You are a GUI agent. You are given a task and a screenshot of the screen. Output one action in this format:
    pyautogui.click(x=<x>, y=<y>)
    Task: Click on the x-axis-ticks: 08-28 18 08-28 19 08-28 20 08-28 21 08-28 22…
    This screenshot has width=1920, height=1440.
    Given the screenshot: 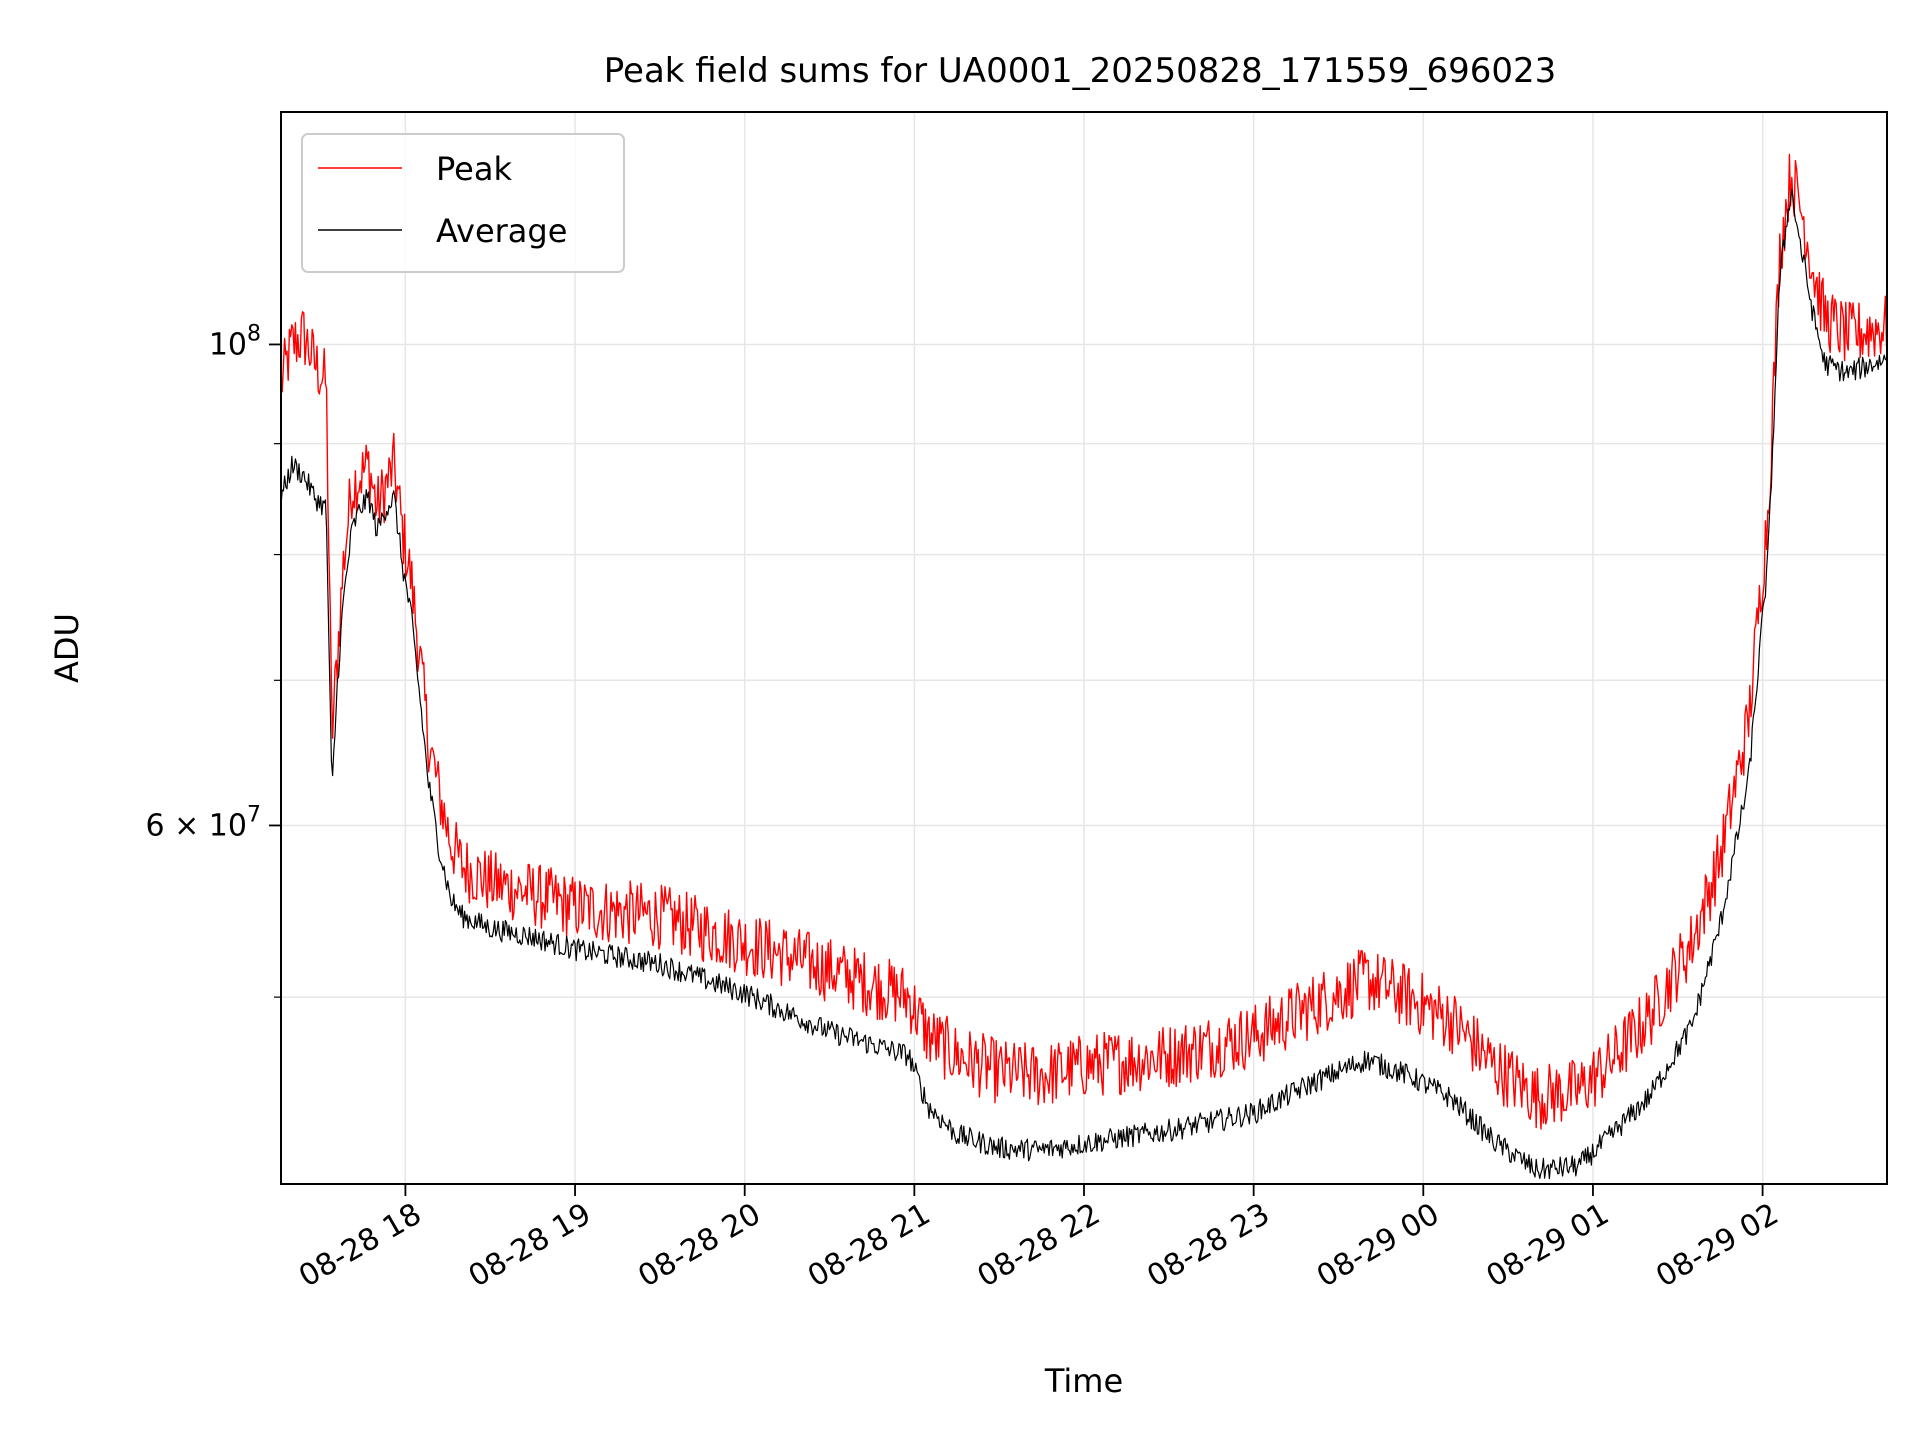 What is the action you would take?
    pyautogui.click(x=1039, y=1239)
    